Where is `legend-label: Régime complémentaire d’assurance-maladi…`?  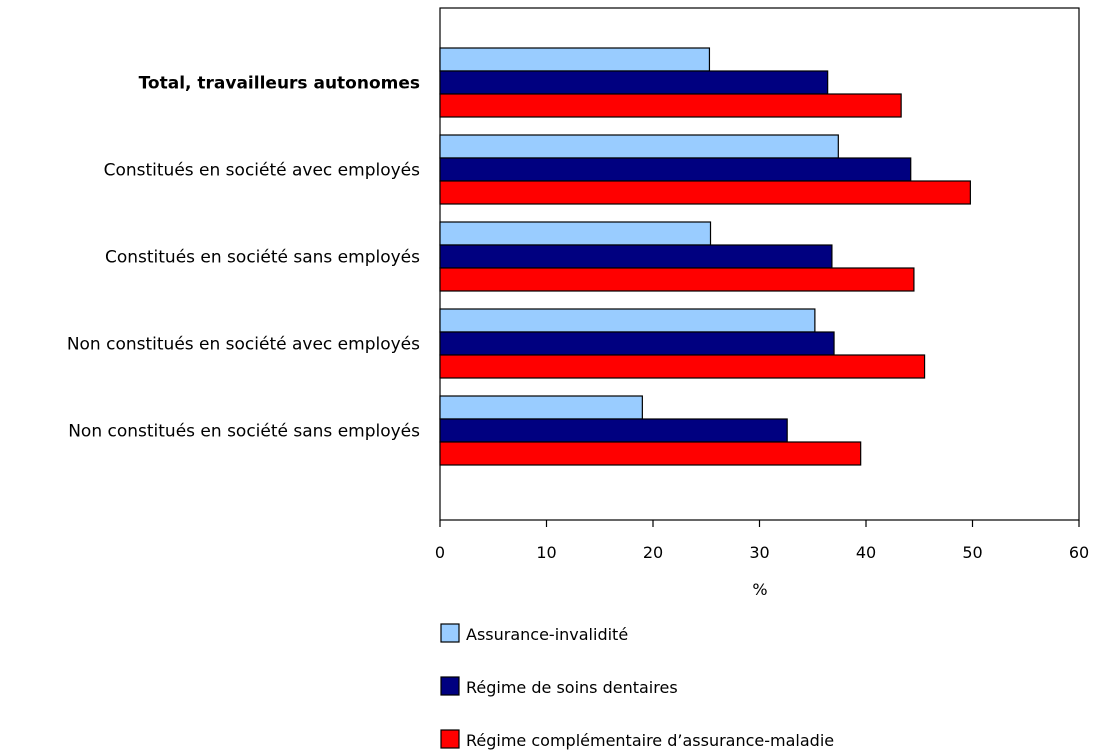
legend-label: Régime complémentaire d’assurance-maladi… is located at coordinates (650, 740).